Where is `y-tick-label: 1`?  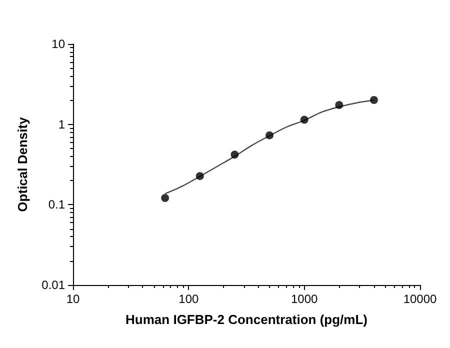
y-tick-label: 1 is located at coordinates (62, 124).